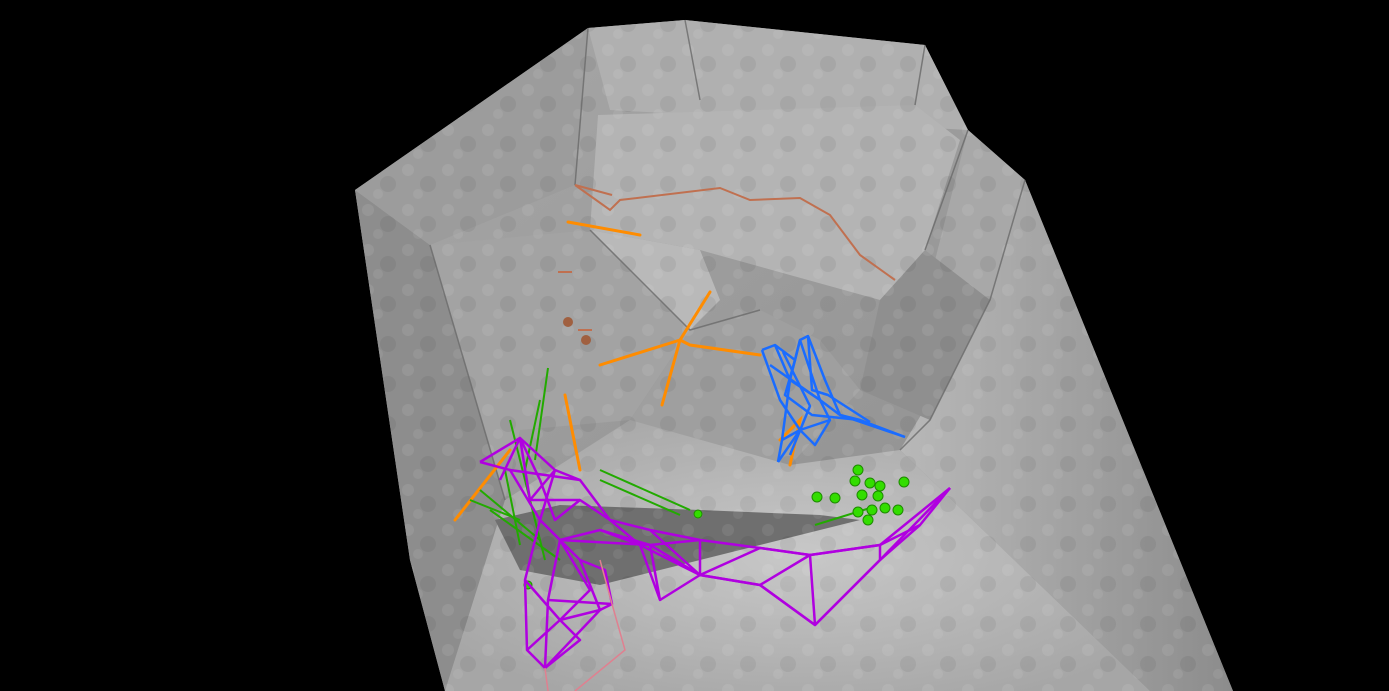  Describe the element at coordinates (585, 625) in the screenshot. I see `pink-outline` at that location.